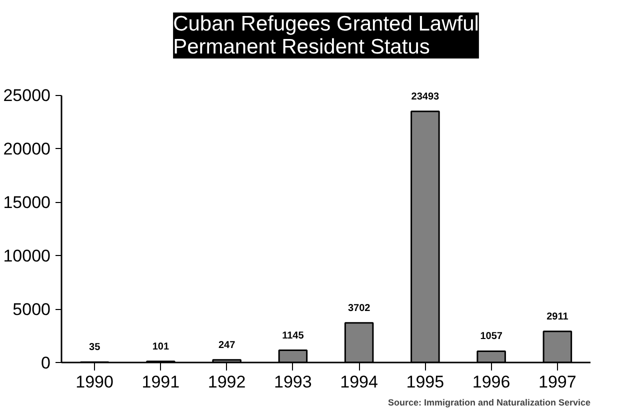 The width and height of the screenshot is (626, 417). I want to click on data-label: 35, so click(95, 348).